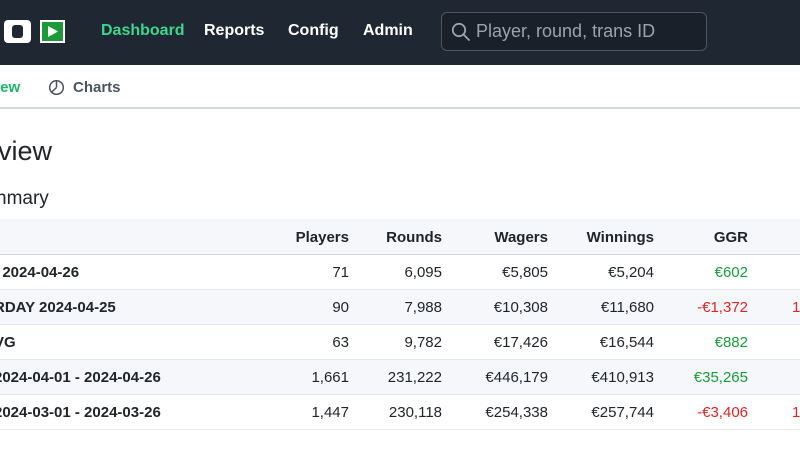  Describe the element at coordinates (24, 198) in the screenshot. I see `section-title: nmary` at that location.